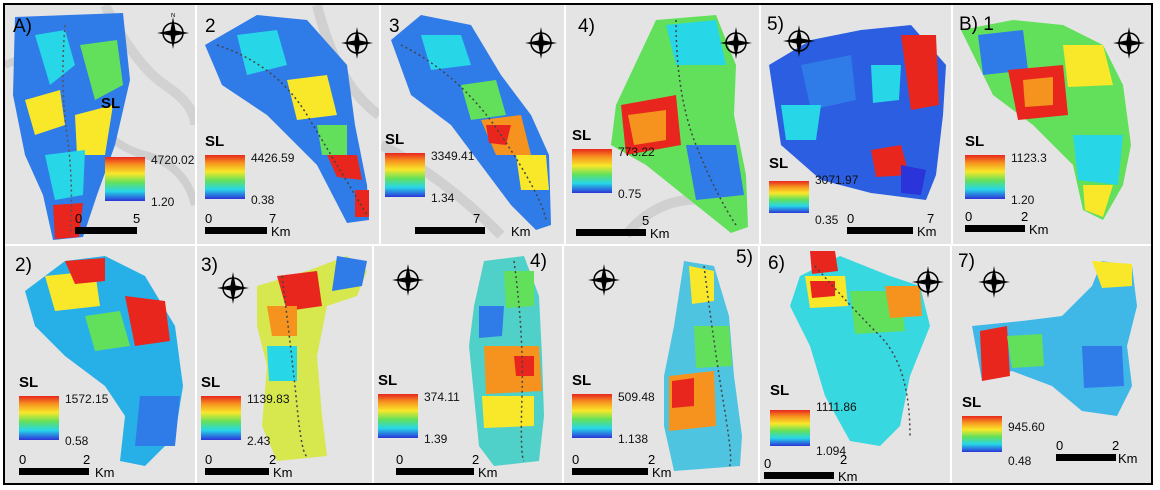 Image resolution: width=1160 pixels, height=490 pixels. I want to click on legend-min-value: 1.138, so click(633, 439).